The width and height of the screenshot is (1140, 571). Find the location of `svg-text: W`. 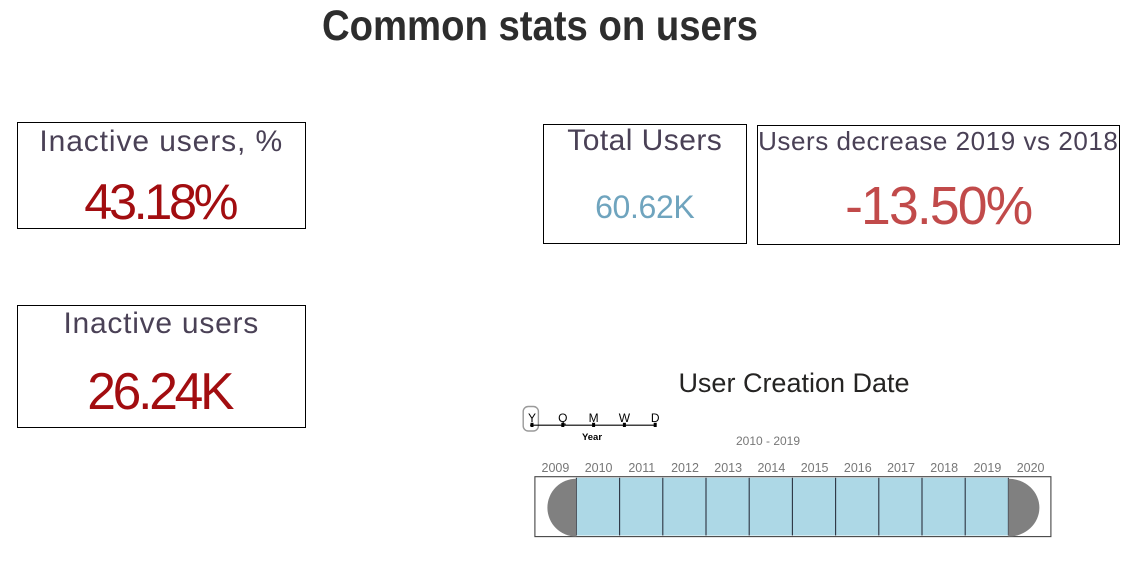

svg-text: W is located at coordinates (625, 418).